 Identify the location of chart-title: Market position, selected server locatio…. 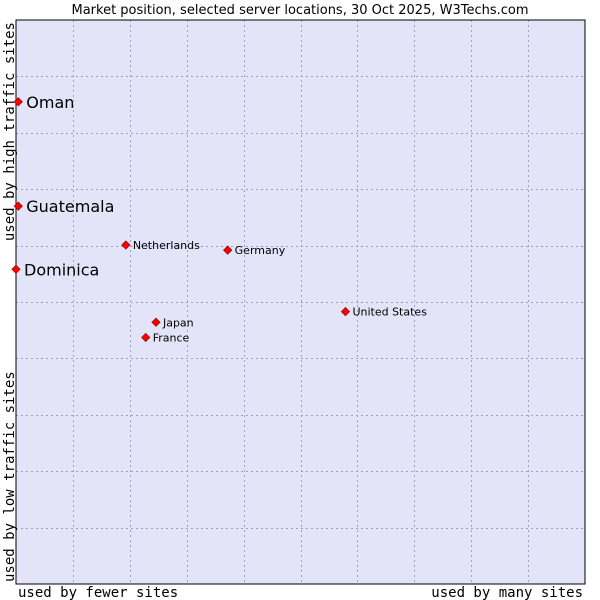
(299, 10).